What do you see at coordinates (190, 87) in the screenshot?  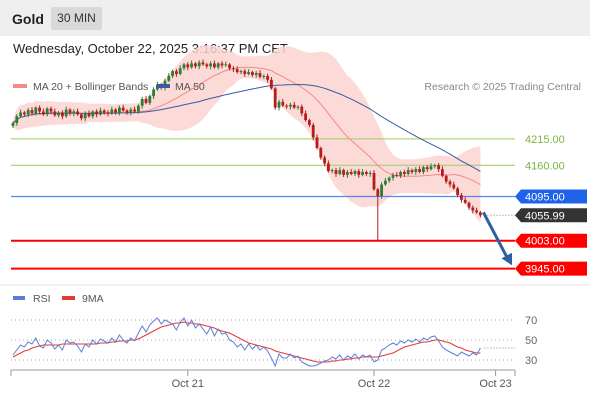 I see `legend-ma50-label: MA 50` at bounding box center [190, 87].